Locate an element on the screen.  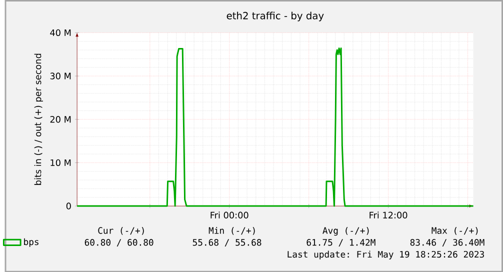
text: Cur (-/+) is located at coordinates (121, 230).